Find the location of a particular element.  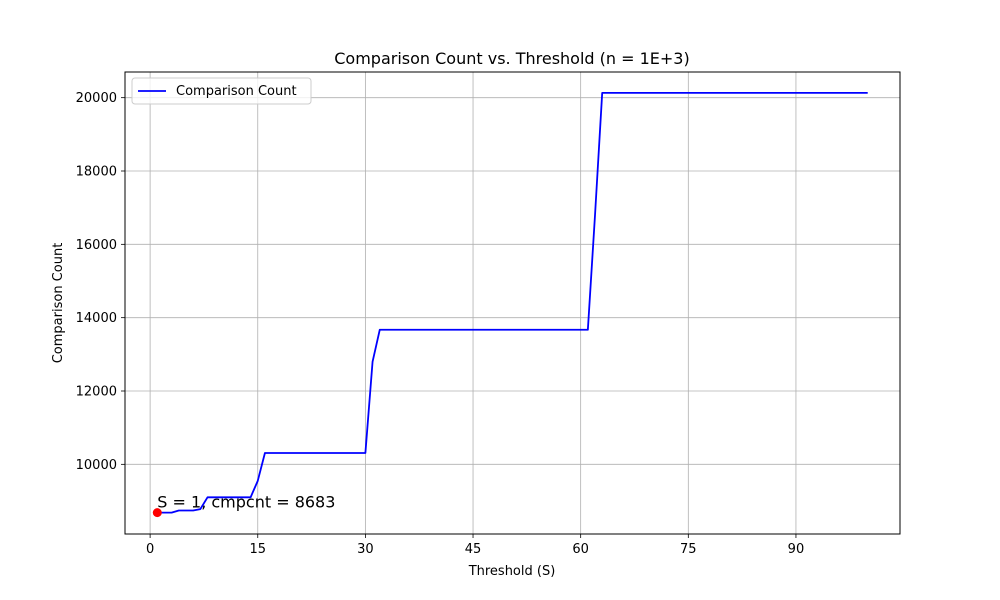

legend-box is located at coordinates (221, 91).